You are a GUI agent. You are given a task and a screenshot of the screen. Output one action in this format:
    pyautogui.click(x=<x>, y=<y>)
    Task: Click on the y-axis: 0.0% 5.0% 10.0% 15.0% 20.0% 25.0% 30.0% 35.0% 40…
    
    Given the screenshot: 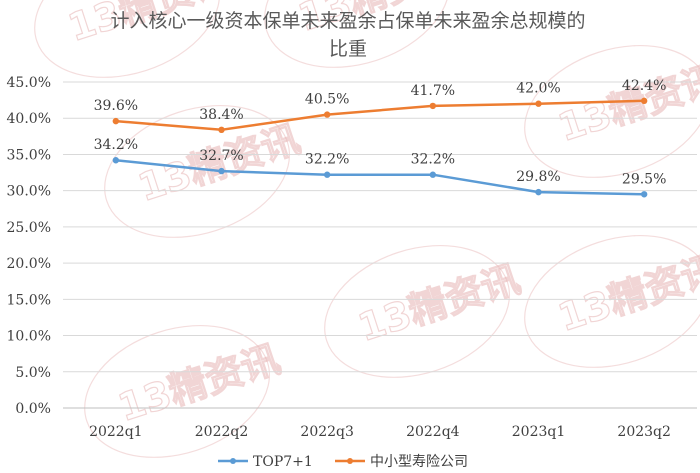 What is the action you would take?
    pyautogui.click(x=29, y=246)
    